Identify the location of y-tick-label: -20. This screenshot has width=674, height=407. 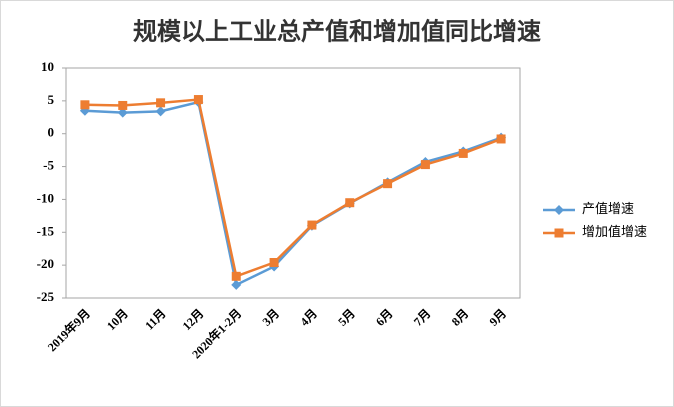
(45, 263).